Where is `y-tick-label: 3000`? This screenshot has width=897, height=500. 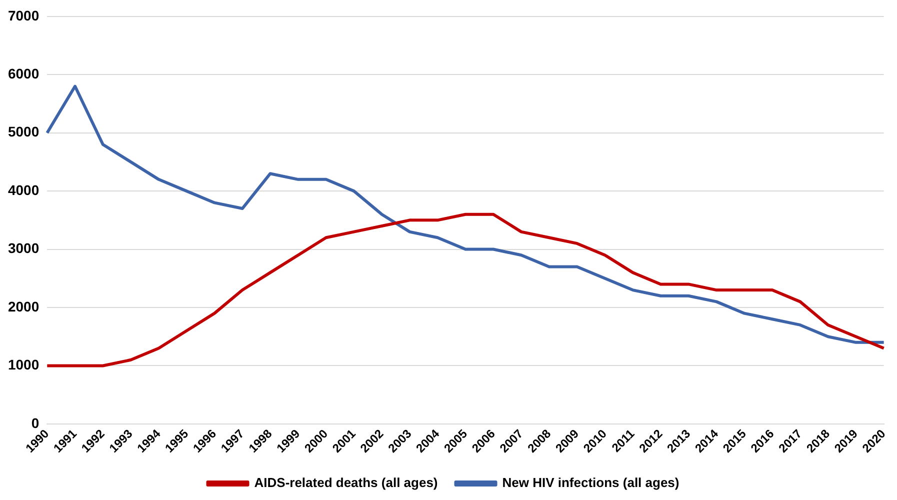
y-tick-label: 3000 is located at coordinates (24, 248).